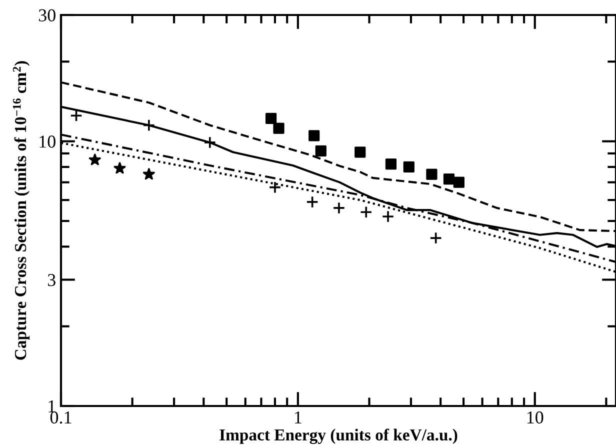 The height and width of the screenshot is (448, 616). I want to click on x-tick-label: 0.1, so click(61, 417).